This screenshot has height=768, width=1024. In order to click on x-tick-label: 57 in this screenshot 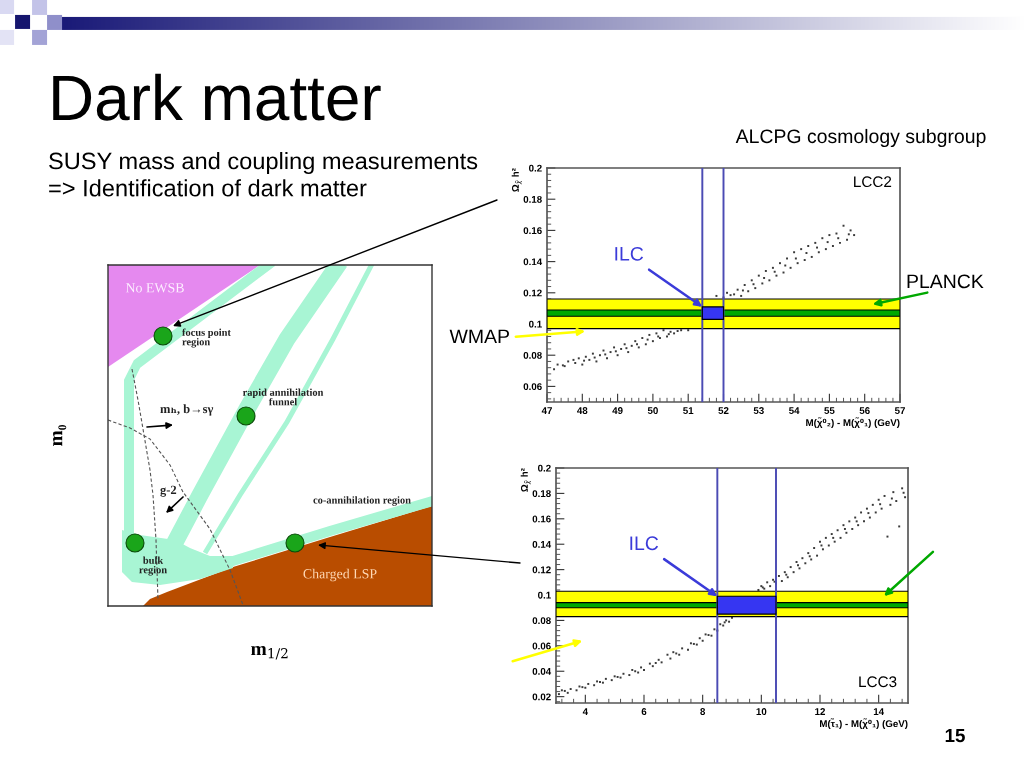, I will do `click(899, 410)`.